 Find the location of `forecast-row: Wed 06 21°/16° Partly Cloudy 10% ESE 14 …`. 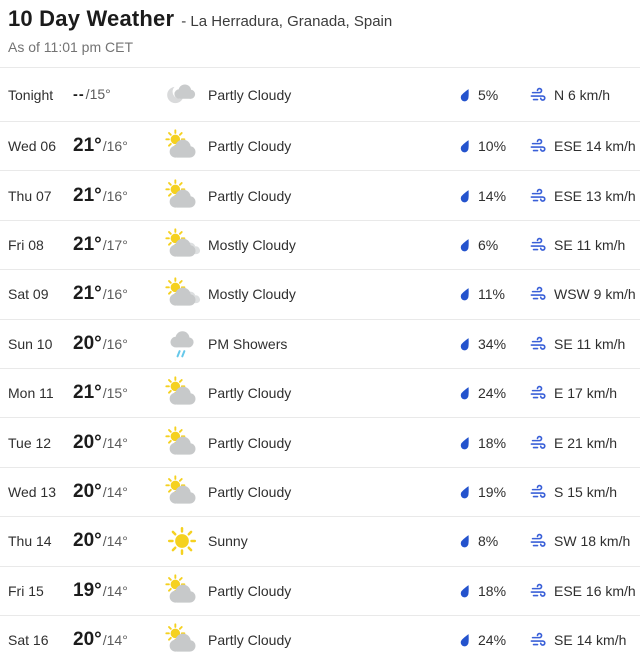

forecast-row: Wed 06 21°/16° Partly Cloudy 10% ESE 14 … is located at coordinates (320, 147).